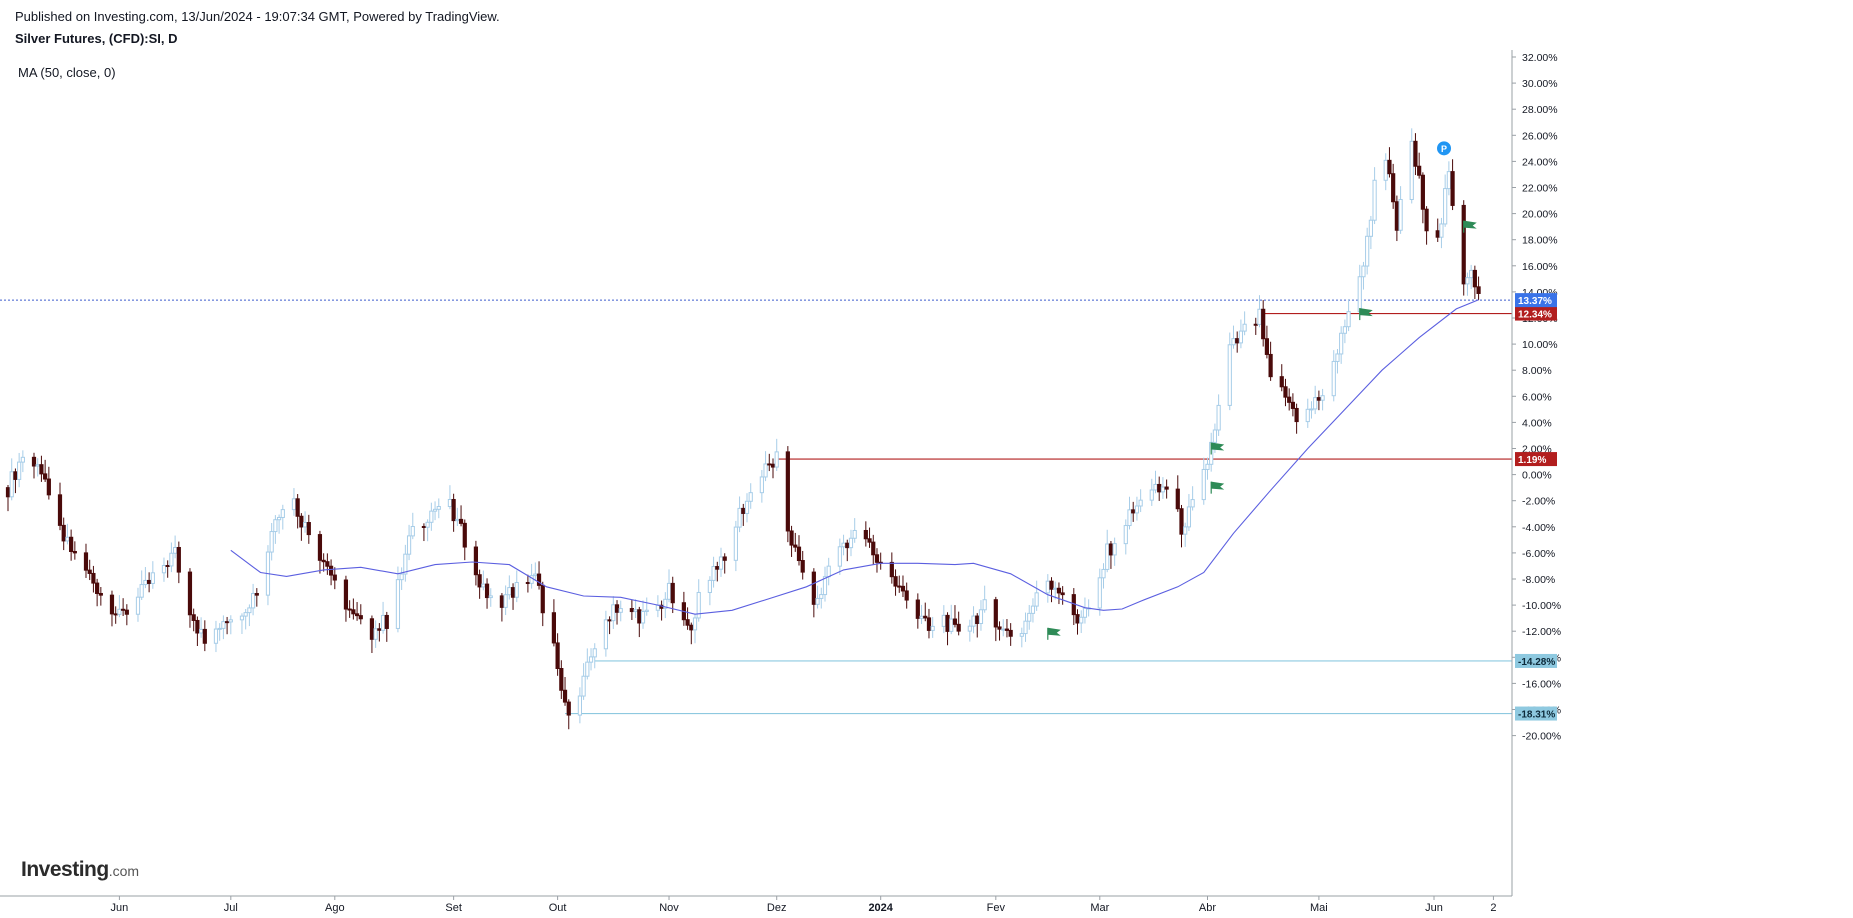  Describe the element at coordinates (777, 908) in the screenshot. I see `x-tick-label: Dez` at that location.